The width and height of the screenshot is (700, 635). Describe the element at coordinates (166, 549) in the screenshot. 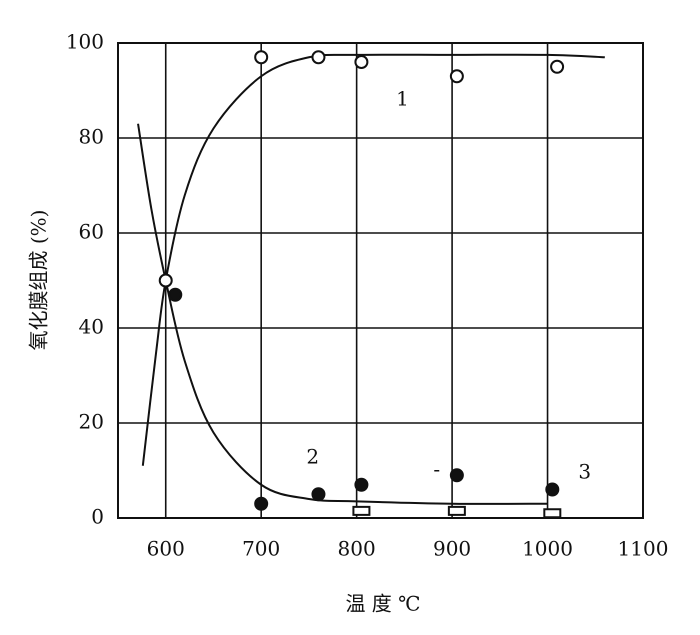

I see `x-tick-label: 600` at that location.